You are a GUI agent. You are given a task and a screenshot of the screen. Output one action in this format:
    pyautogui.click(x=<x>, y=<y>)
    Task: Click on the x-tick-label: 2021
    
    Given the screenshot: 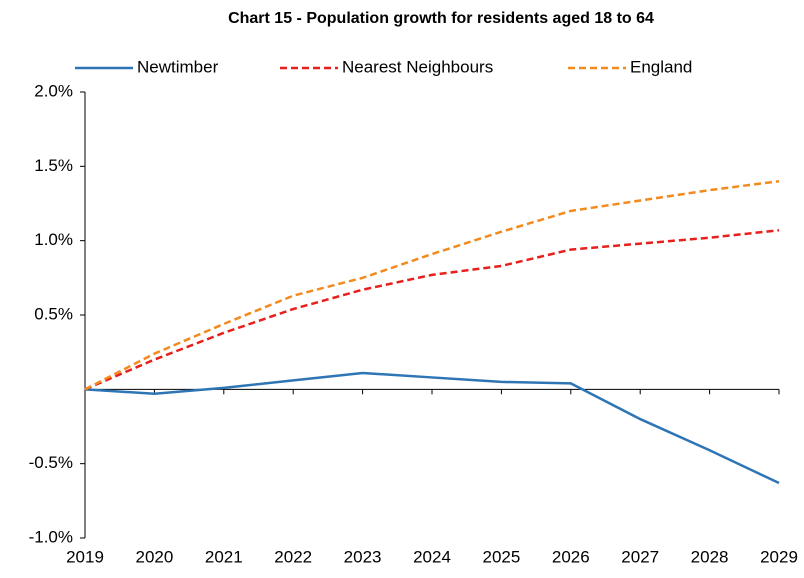 What is the action you would take?
    pyautogui.click(x=224, y=556)
    